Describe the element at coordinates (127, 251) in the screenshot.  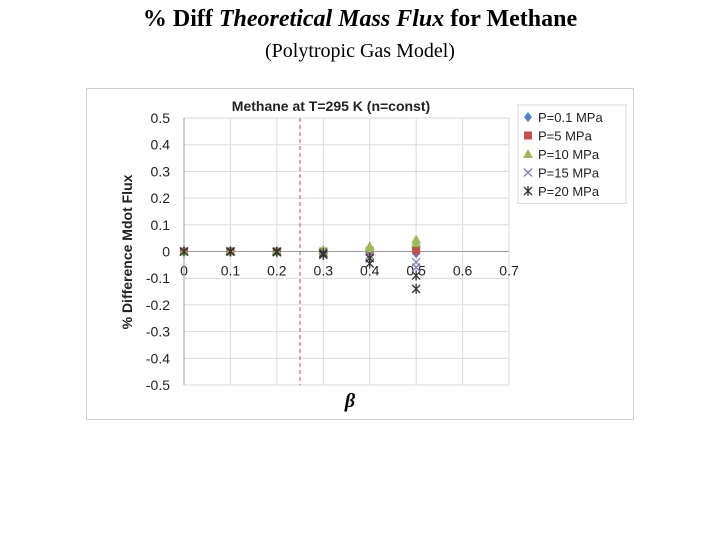
I see `y-axis-label: % Difference Mdot Flux` at that location.